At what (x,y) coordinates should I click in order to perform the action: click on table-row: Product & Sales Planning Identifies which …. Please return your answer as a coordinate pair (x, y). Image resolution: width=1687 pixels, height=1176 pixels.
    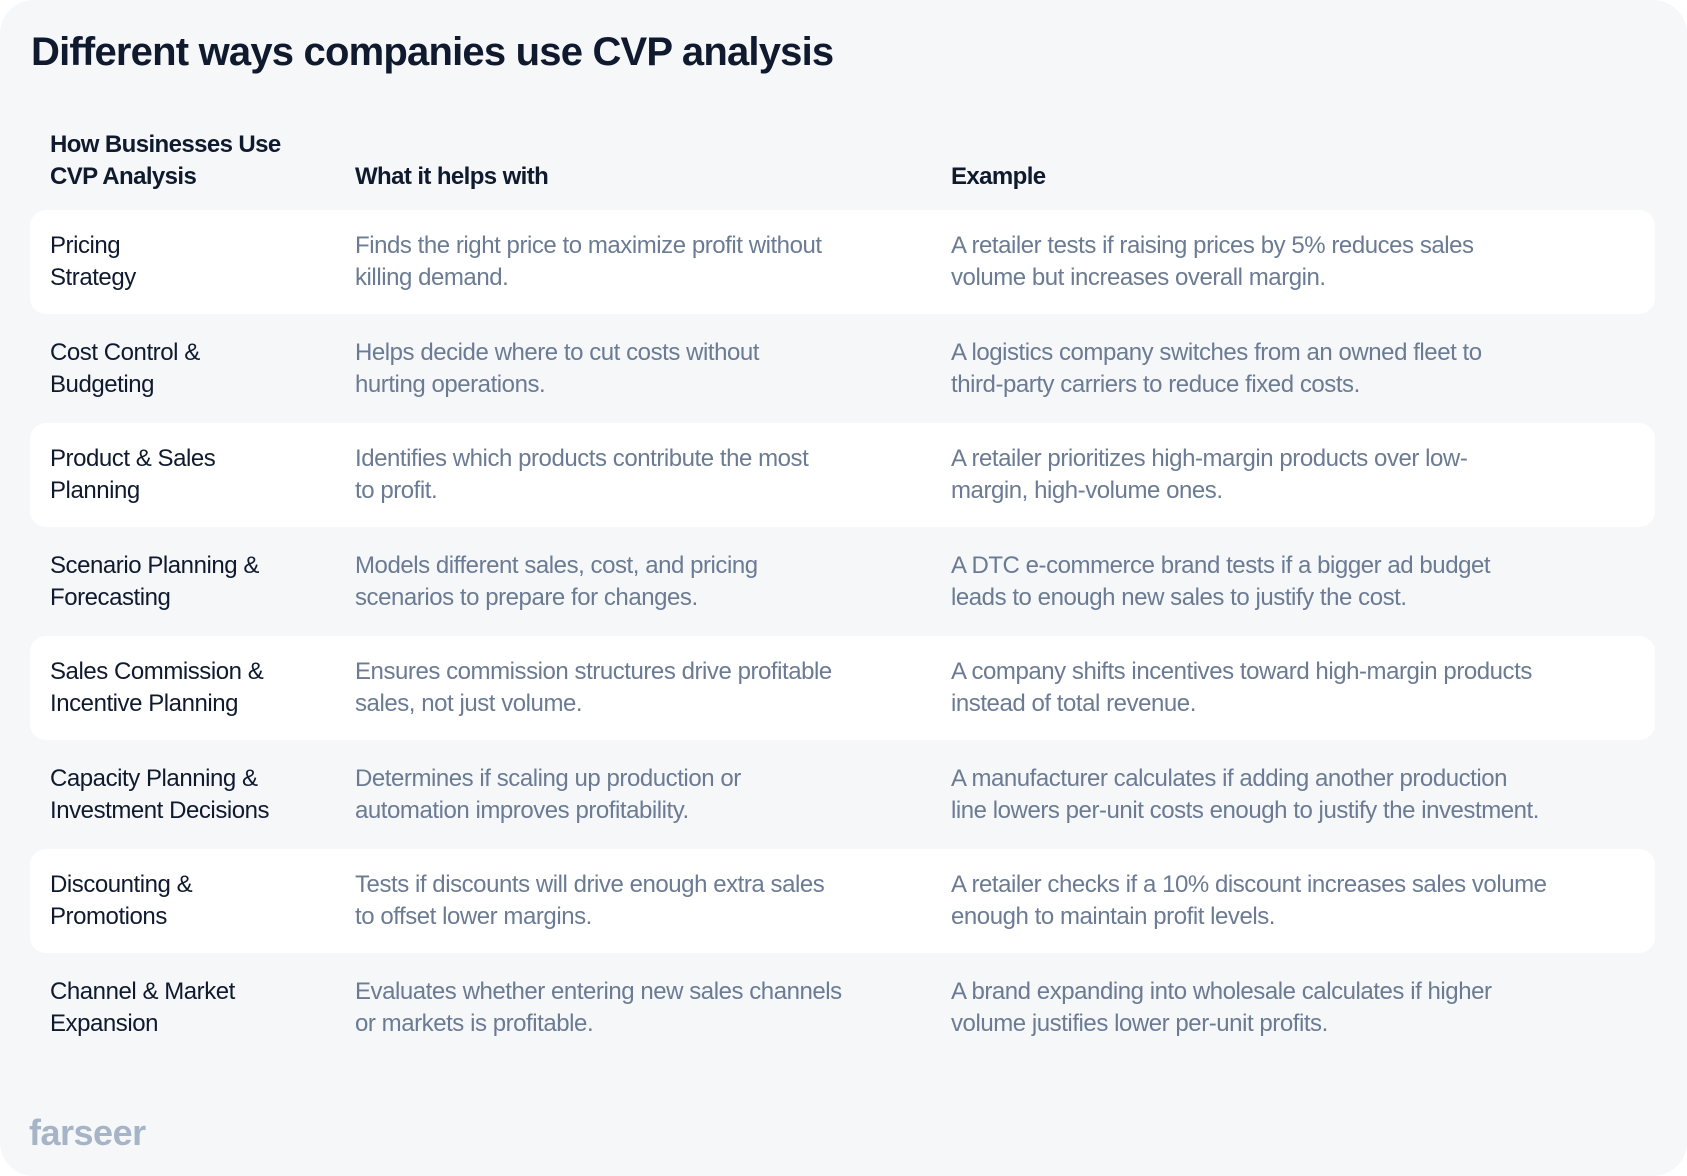
    Looking at the image, I should click on (842, 475).